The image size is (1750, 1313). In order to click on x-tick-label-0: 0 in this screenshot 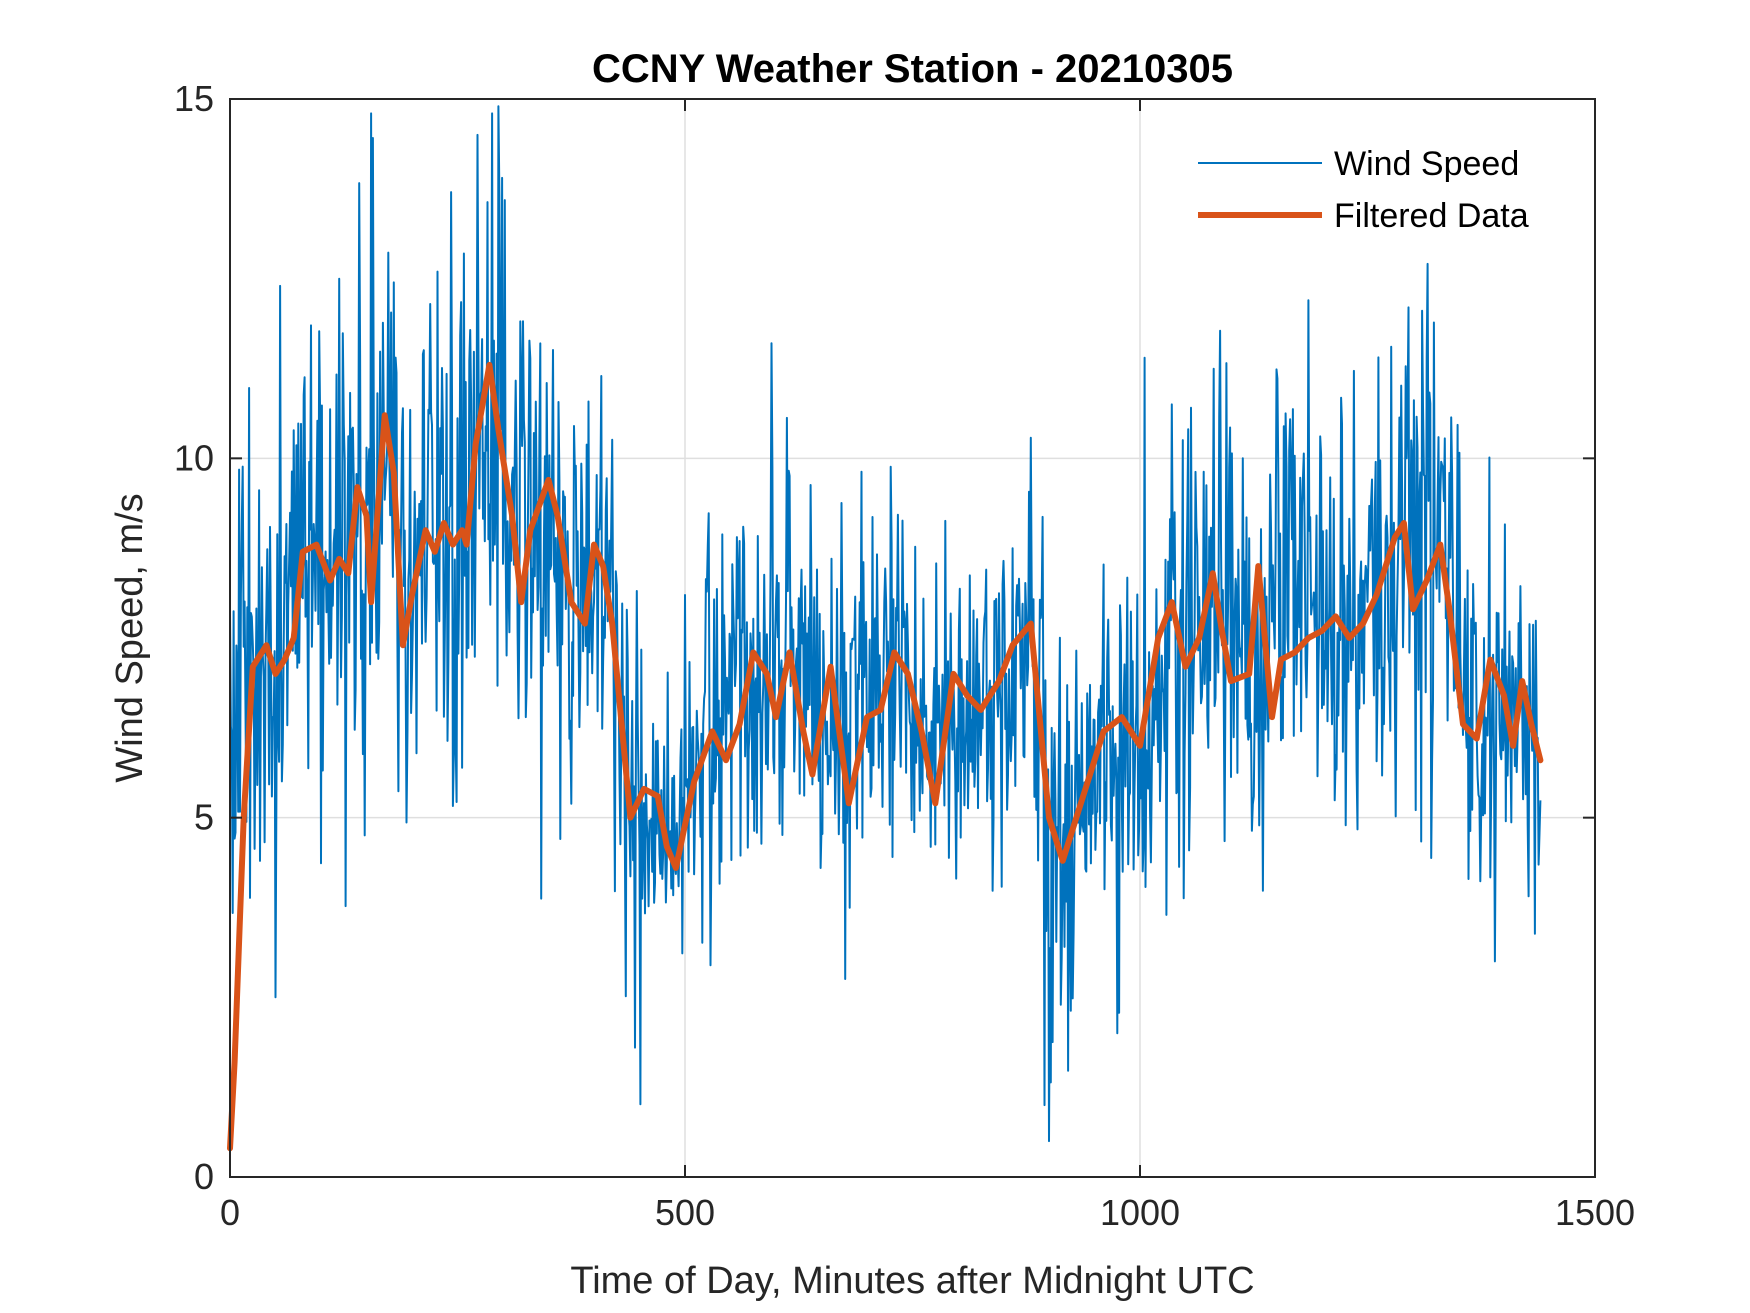, I will do `click(230, 1212)`.